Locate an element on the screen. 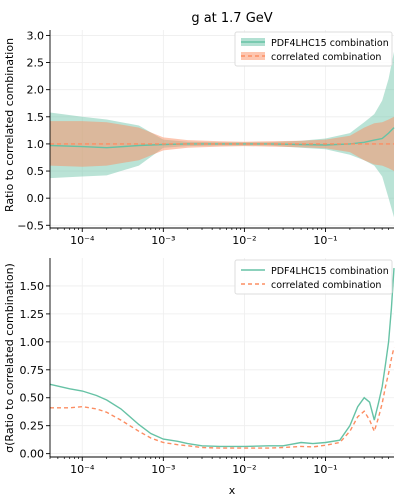  y-tick-label: 2.5 is located at coordinates (36, 63).